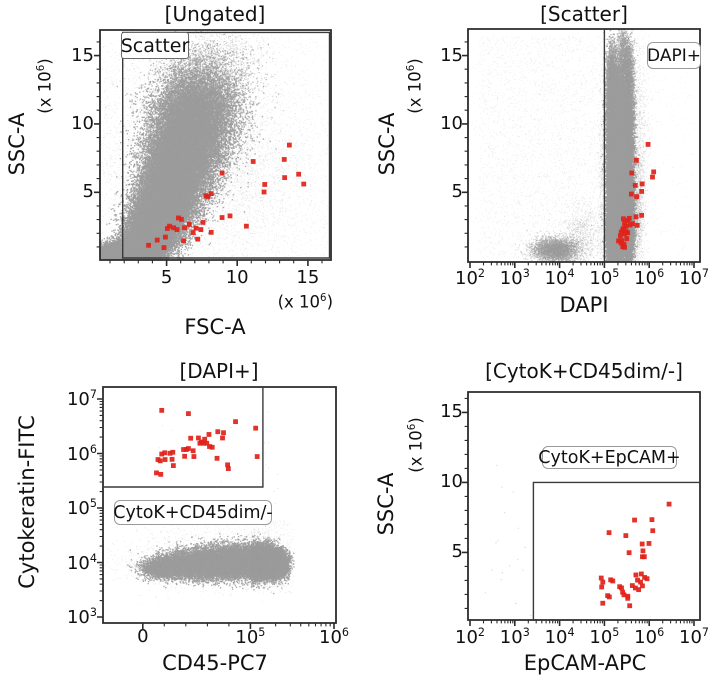 The width and height of the screenshot is (717, 681). What do you see at coordinates (215, 327) in the screenshot?
I see `x-axis-label-fsc-a: FSC-A` at bounding box center [215, 327].